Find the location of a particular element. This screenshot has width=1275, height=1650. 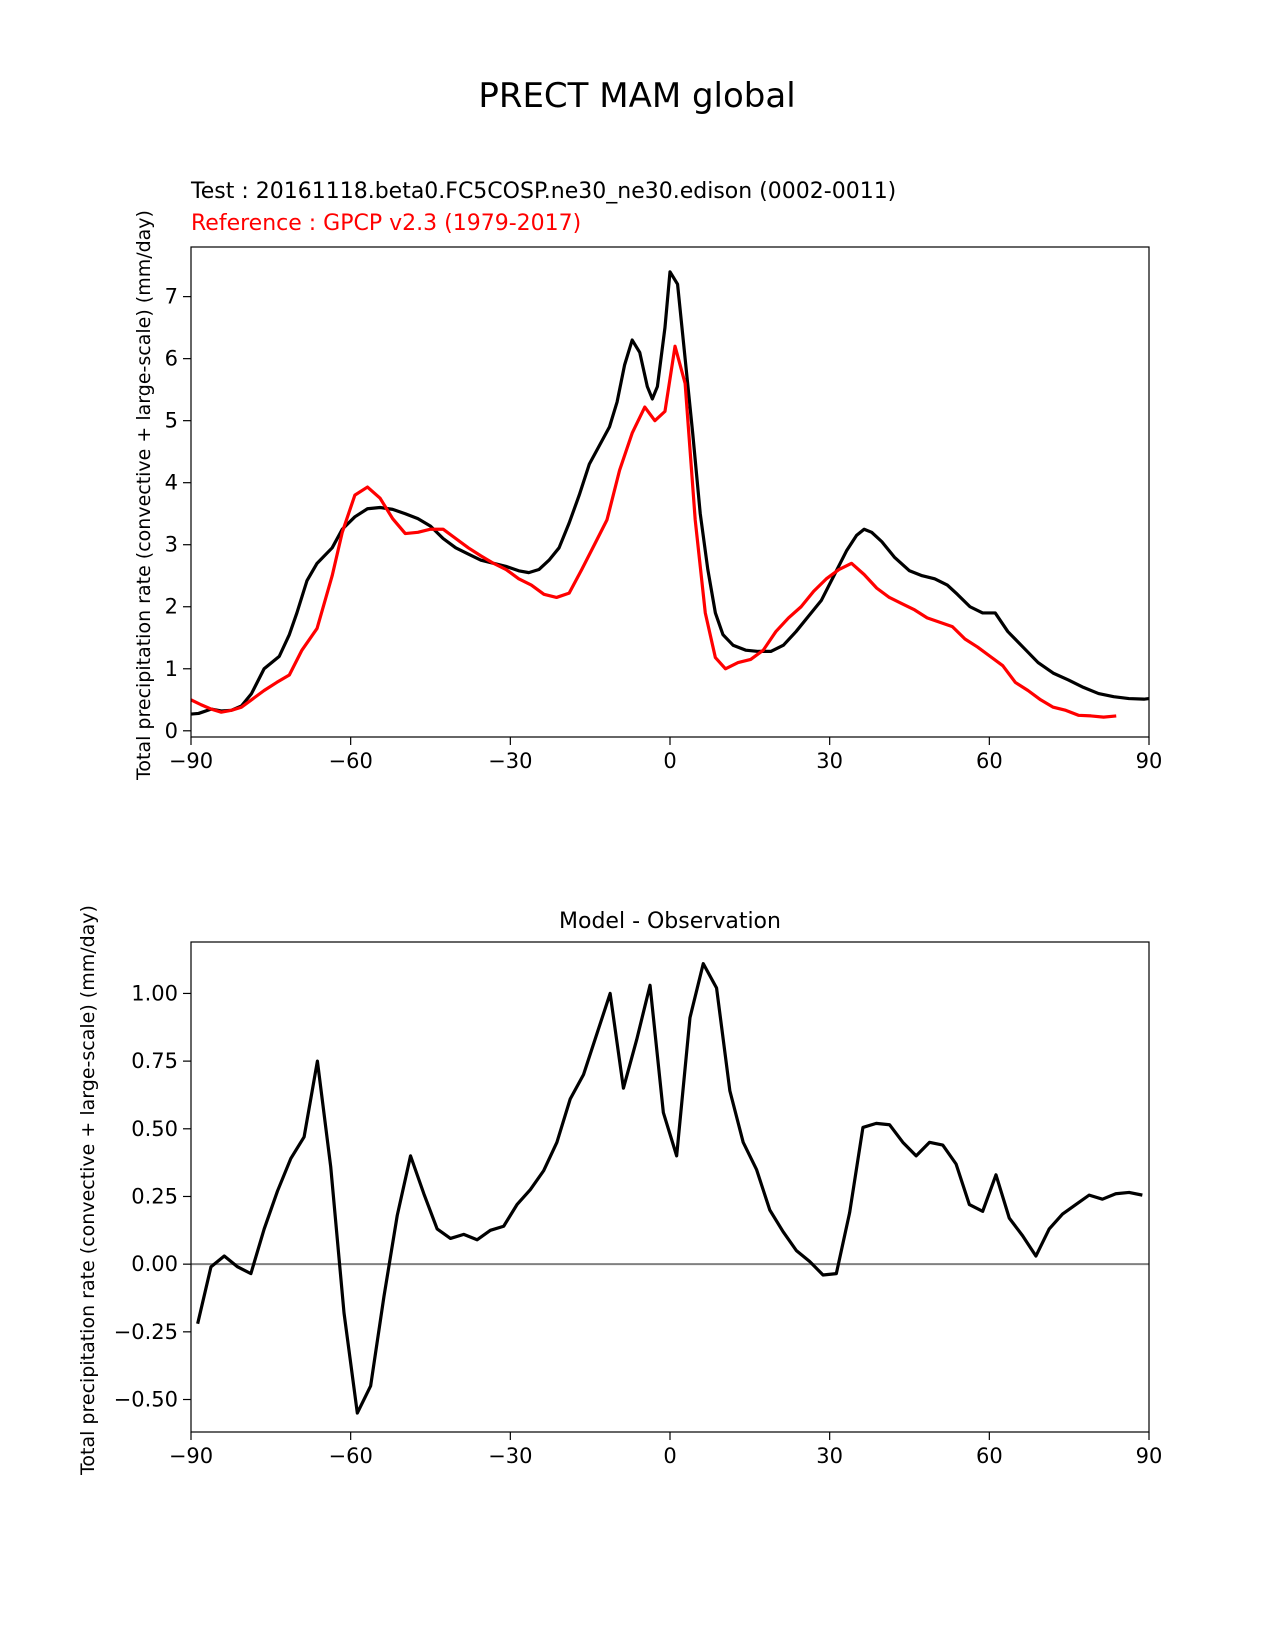

y-tick-label: 0 is located at coordinates (171, 731).